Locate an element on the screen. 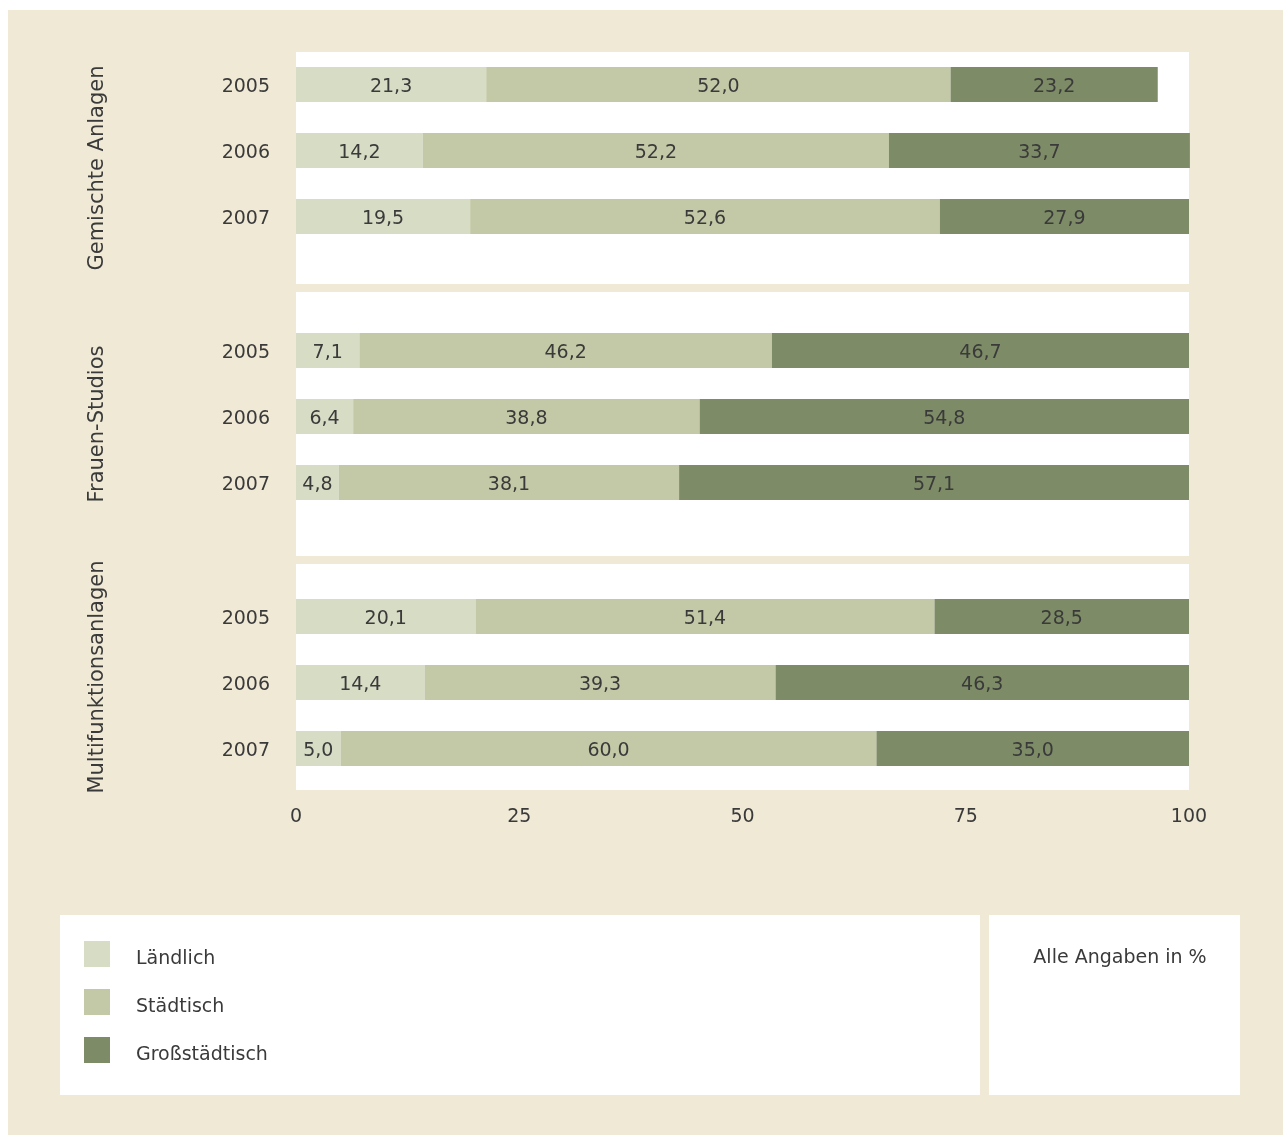 This screenshot has height=1135, width=1283. x-tick-label: 25 is located at coordinates (519, 815).